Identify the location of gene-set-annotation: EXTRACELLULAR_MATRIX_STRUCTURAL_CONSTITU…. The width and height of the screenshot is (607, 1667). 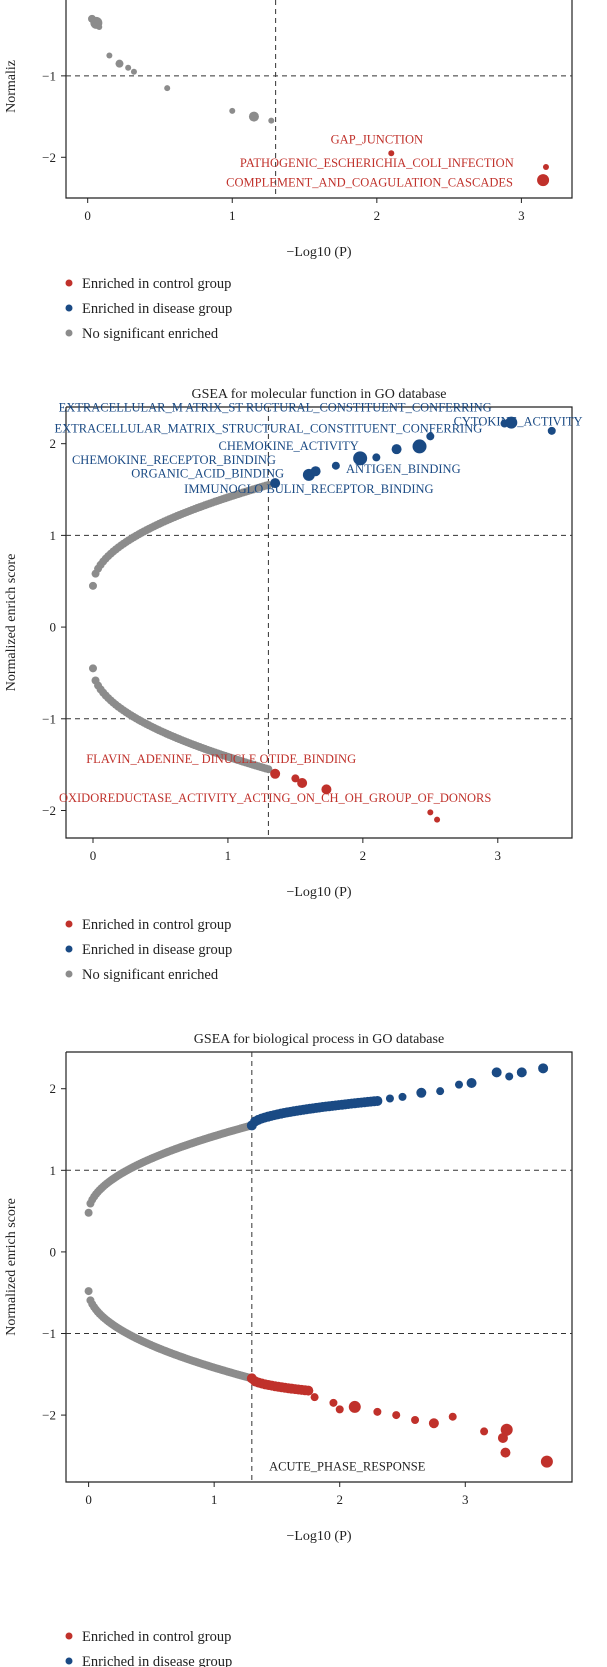
(269, 429).